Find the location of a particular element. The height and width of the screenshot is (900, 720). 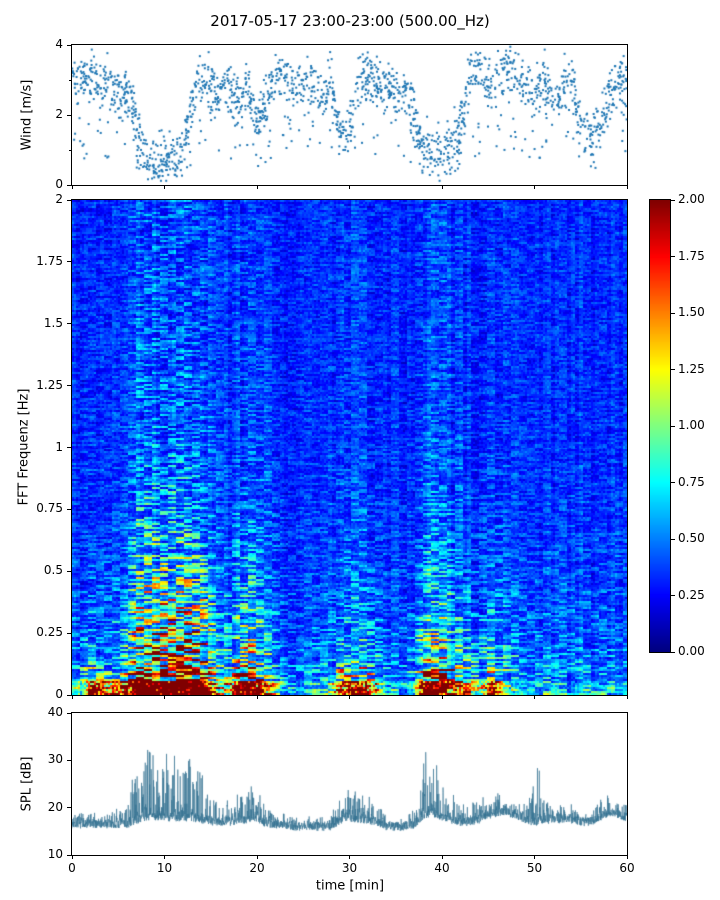

x-tick-label: 50 is located at coordinates (534, 868).